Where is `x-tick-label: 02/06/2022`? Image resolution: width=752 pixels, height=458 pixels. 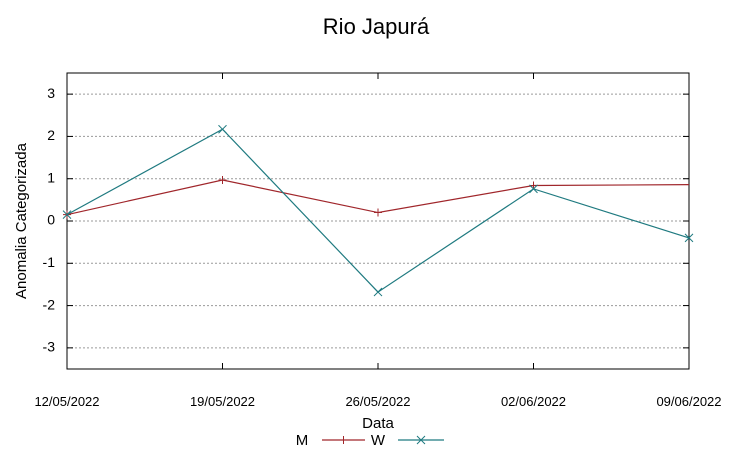
x-tick-label: 02/06/2022 is located at coordinates (533, 401).